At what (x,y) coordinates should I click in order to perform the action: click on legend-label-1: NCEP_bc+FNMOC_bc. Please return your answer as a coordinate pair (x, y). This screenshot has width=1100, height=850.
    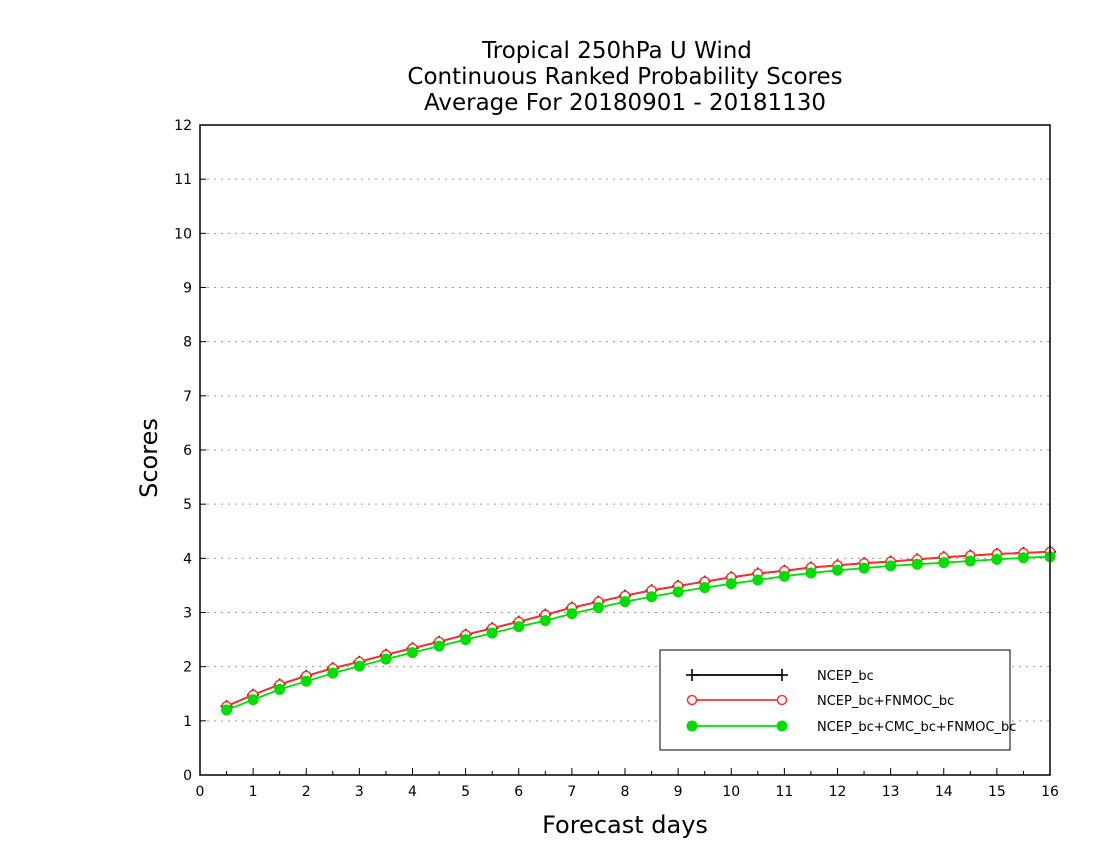
    Looking at the image, I should click on (885, 701).